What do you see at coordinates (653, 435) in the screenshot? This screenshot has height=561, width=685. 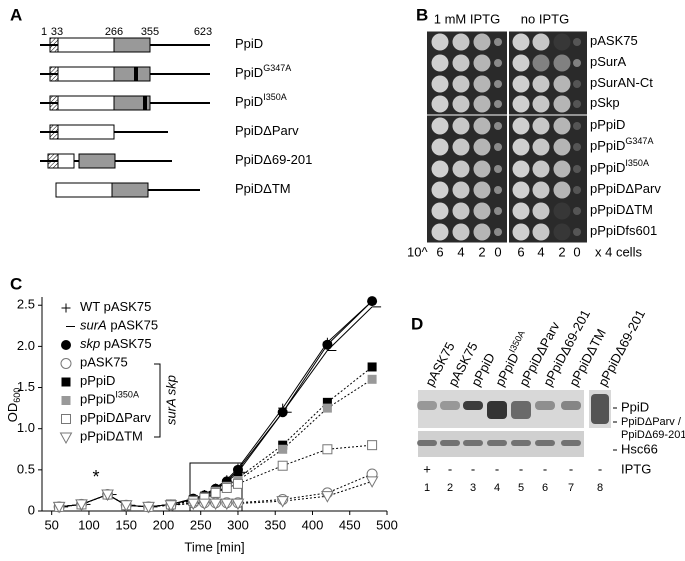 I see `band-label: PpiDΔ69-201` at bounding box center [653, 435].